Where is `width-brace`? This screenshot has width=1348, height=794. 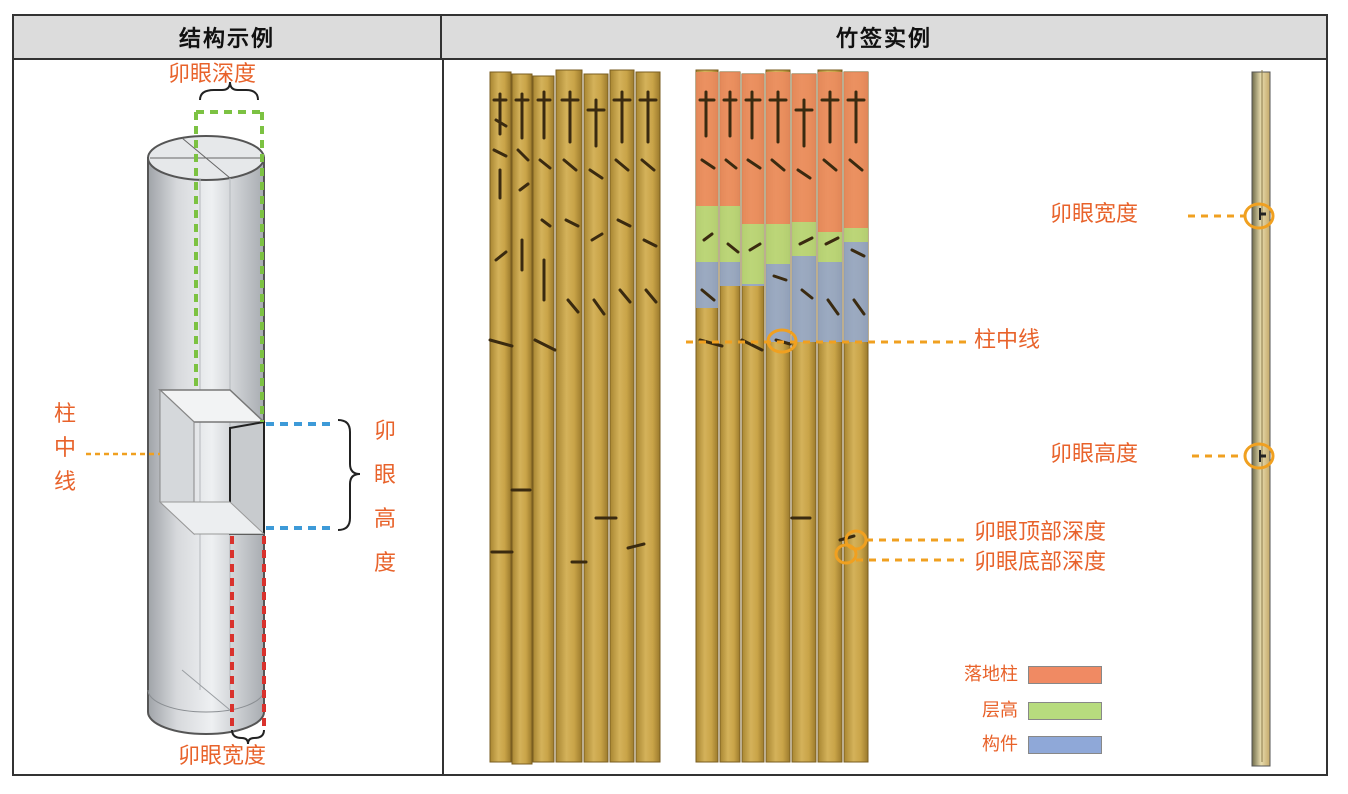 width-brace is located at coordinates (248, 737).